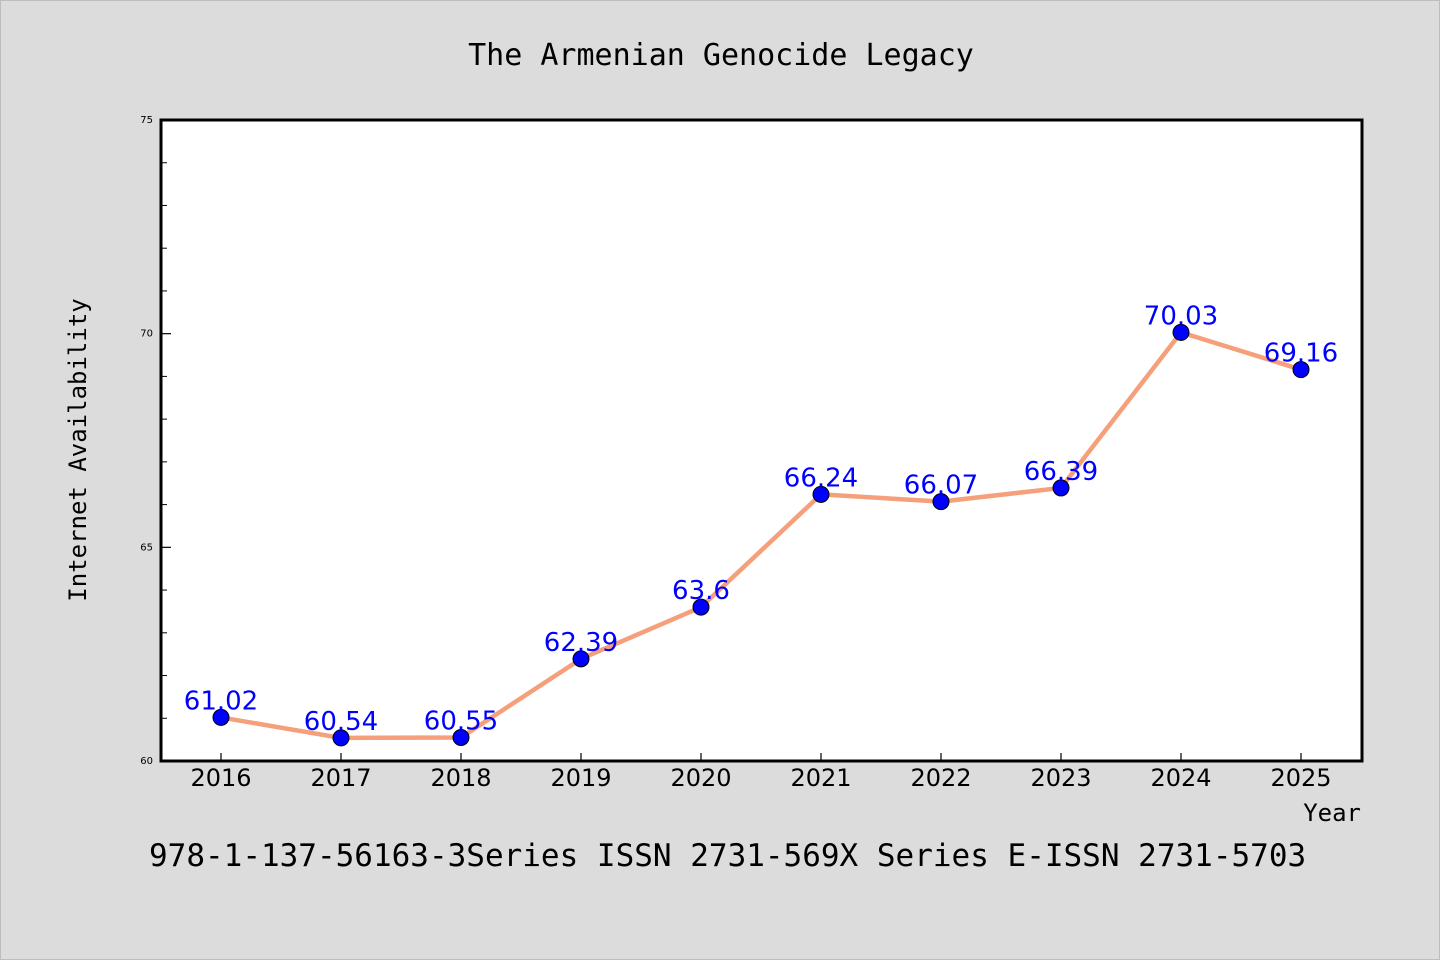 The width and height of the screenshot is (1440, 960). Describe the element at coordinates (460, 778) in the screenshot. I see `x-tick-label: 2018` at that location.